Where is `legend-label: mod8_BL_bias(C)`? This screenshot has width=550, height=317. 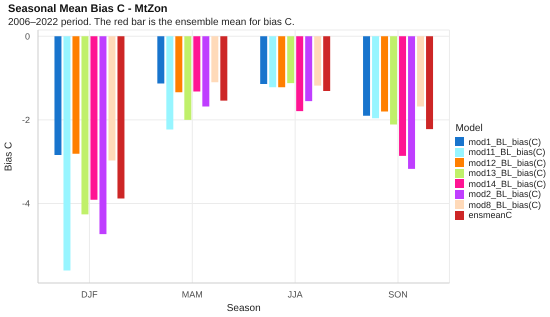 legend-label: mod8_BL_bias(C) is located at coordinates (504, 205).